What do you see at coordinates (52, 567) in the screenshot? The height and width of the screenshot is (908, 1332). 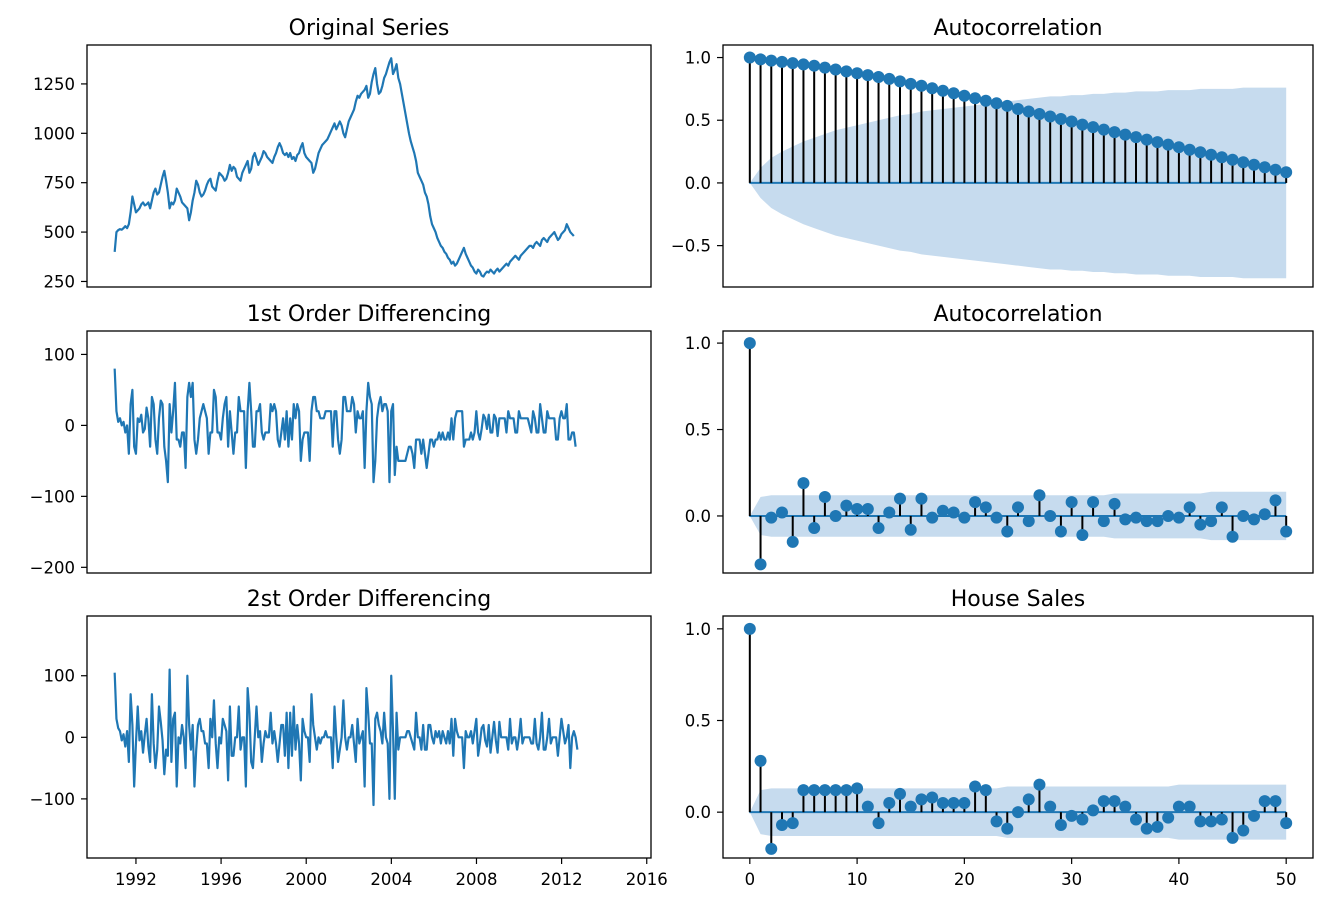 I see `y-tick-label: −200` at bounding box center [52, 567].